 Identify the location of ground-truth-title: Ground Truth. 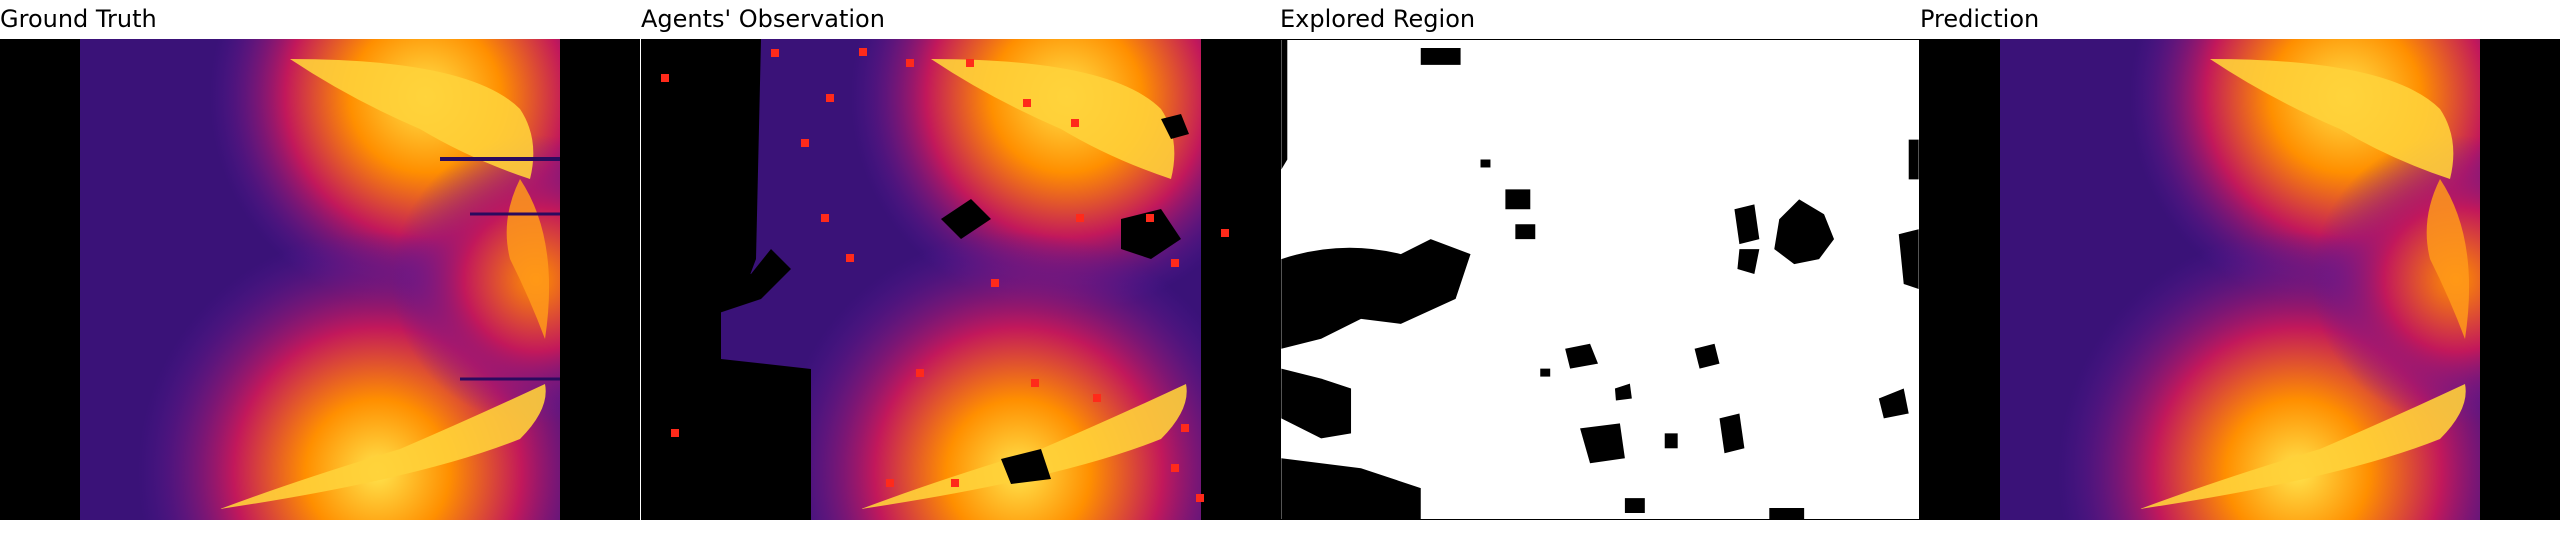
(78, 19).